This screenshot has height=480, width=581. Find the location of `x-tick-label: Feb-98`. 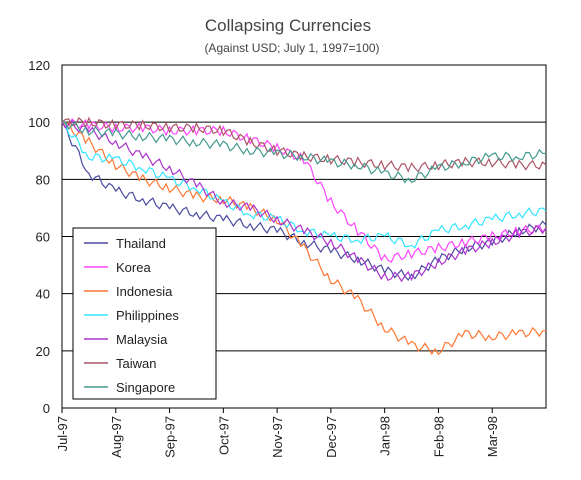

x-tick-label: Feb-98 is located at coordinates (438, 436).